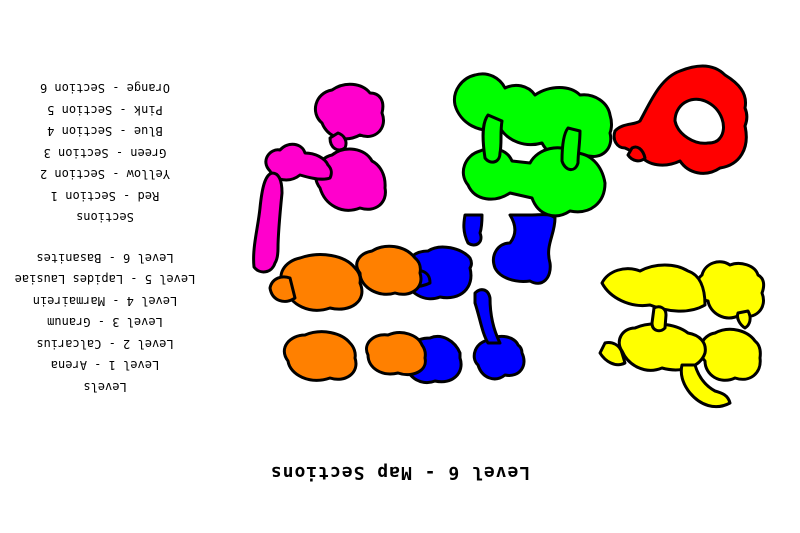 This screenshot has height=533, width=800. What do you see at coordinates (105, 110) in the screenshot?
I see `section-item: Pink - Section 5` at bounding box center [105, 110].